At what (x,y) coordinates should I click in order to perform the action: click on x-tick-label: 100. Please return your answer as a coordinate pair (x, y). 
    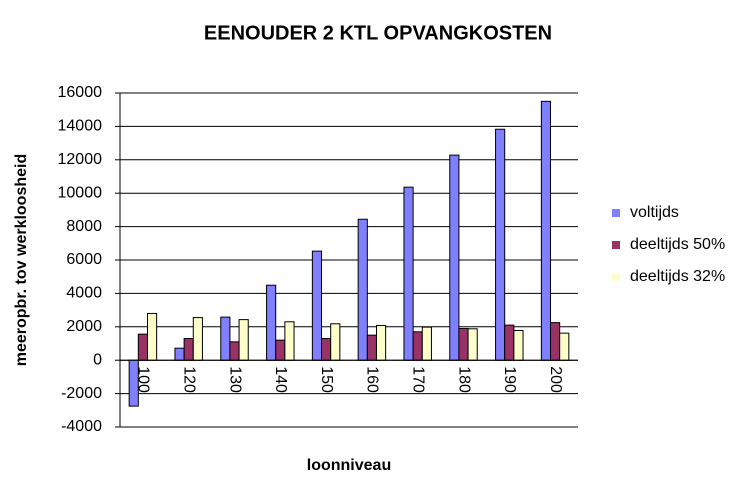
    Looking at the image, I should click on (143, 379).